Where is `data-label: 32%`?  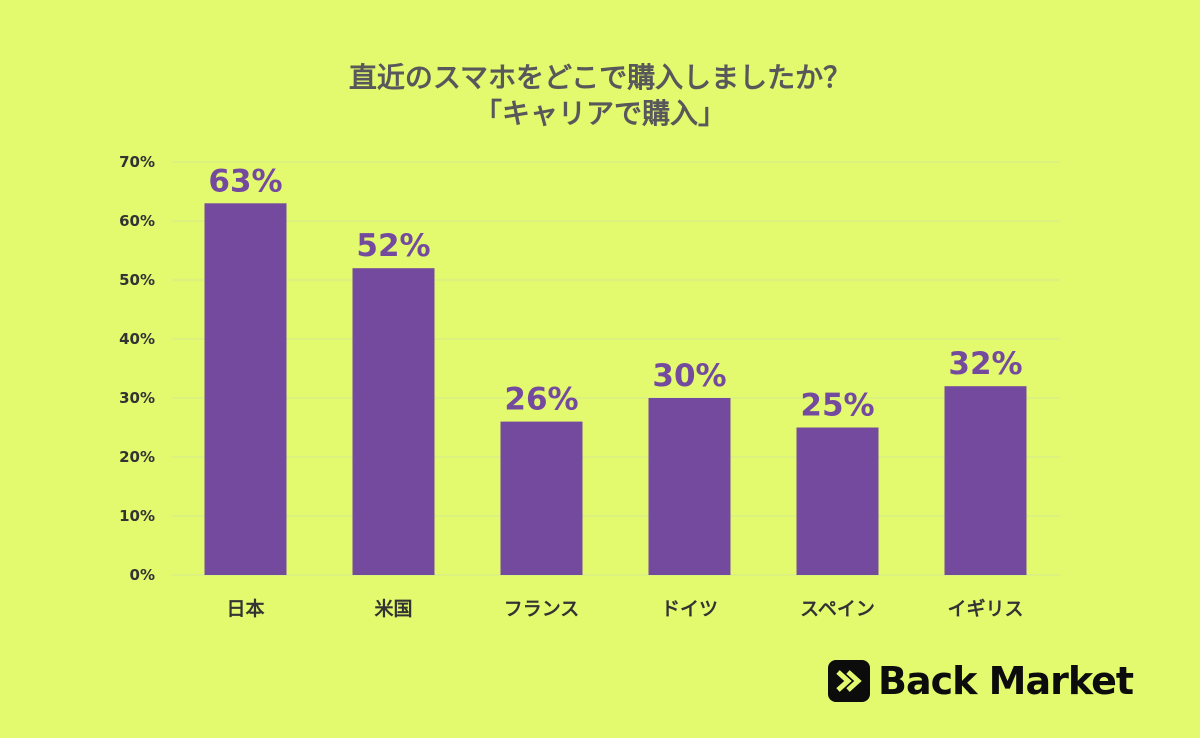
data-label: 32% is located at coordinates (985, 364).